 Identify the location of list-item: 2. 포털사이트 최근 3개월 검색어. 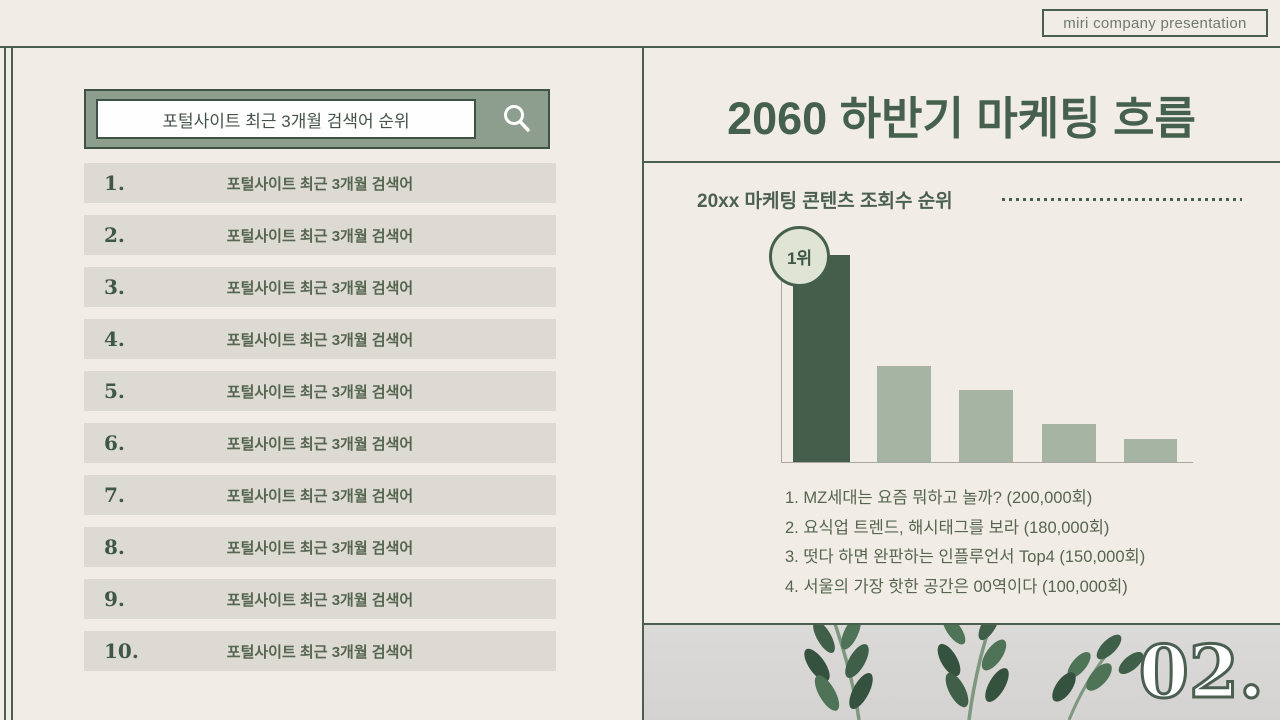
(320, 235).